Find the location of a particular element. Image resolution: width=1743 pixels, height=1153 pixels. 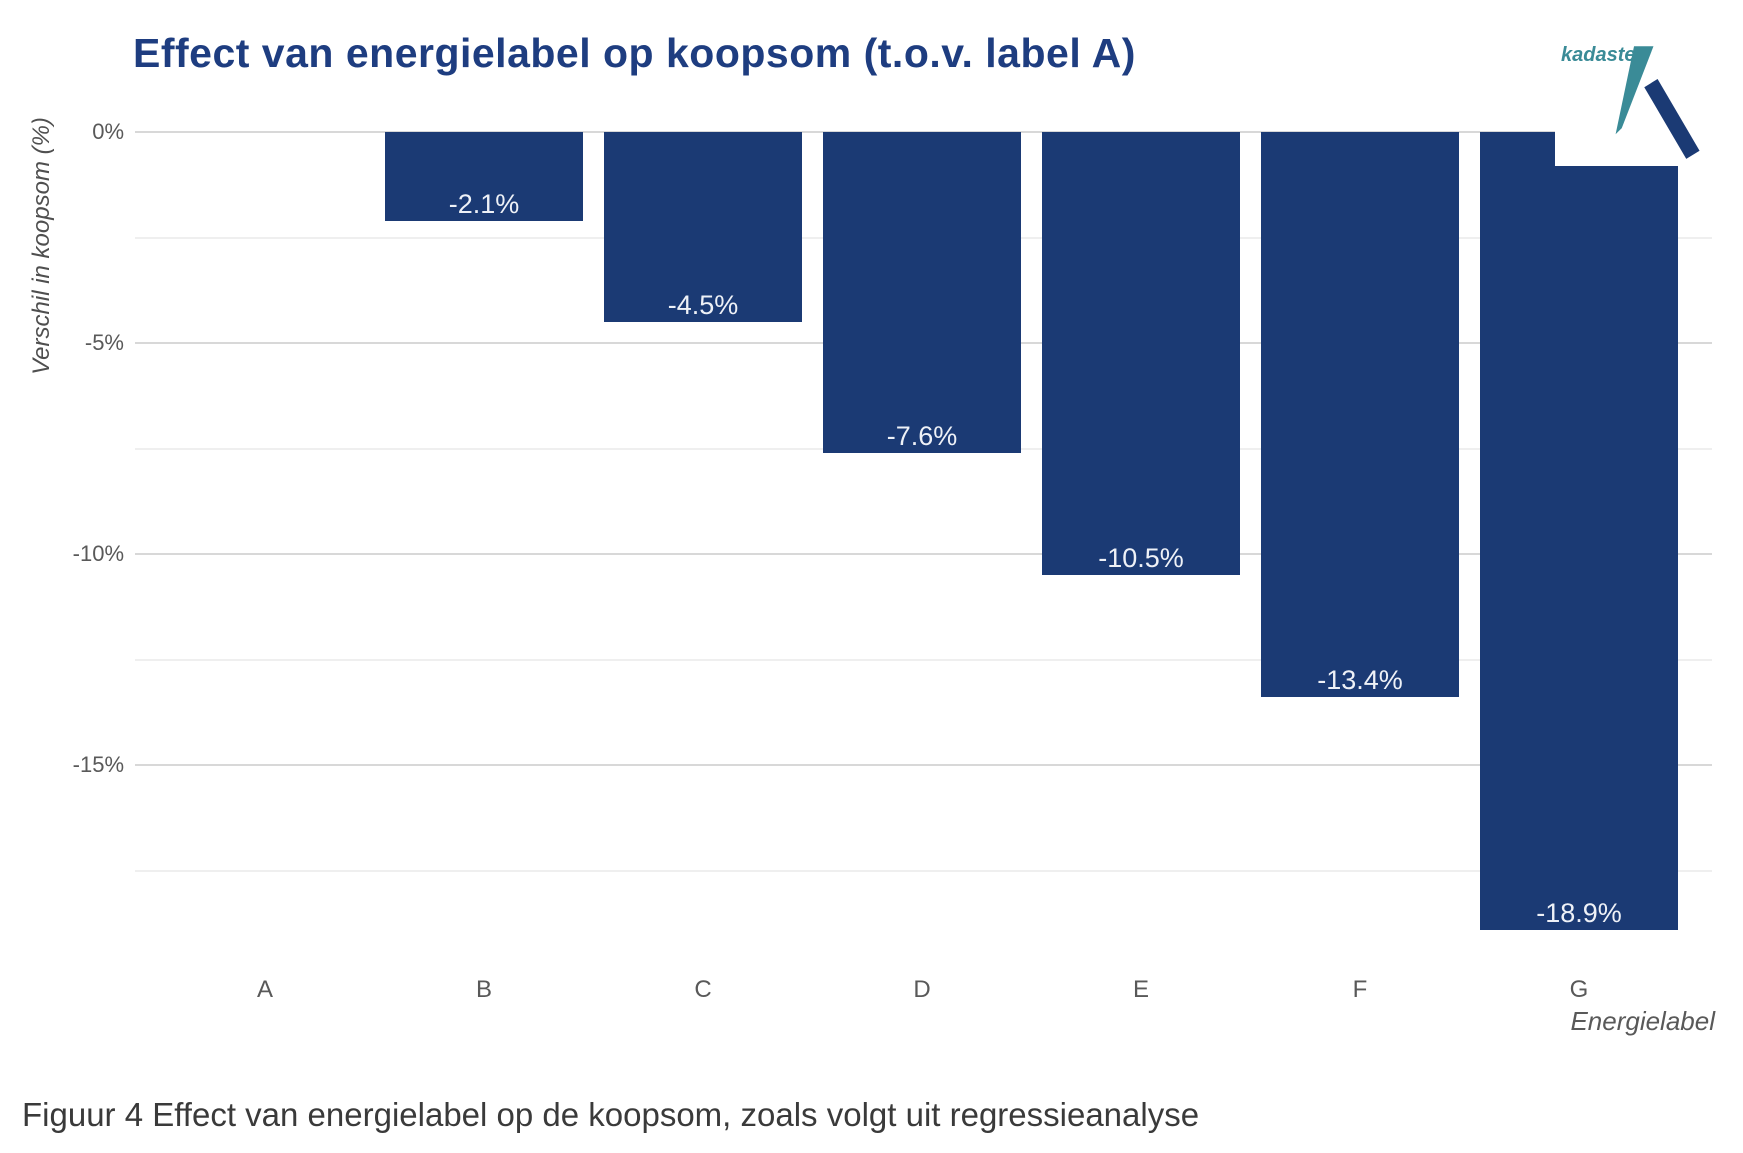

y-tick-label: -10% is located at coordinates (98, 553).